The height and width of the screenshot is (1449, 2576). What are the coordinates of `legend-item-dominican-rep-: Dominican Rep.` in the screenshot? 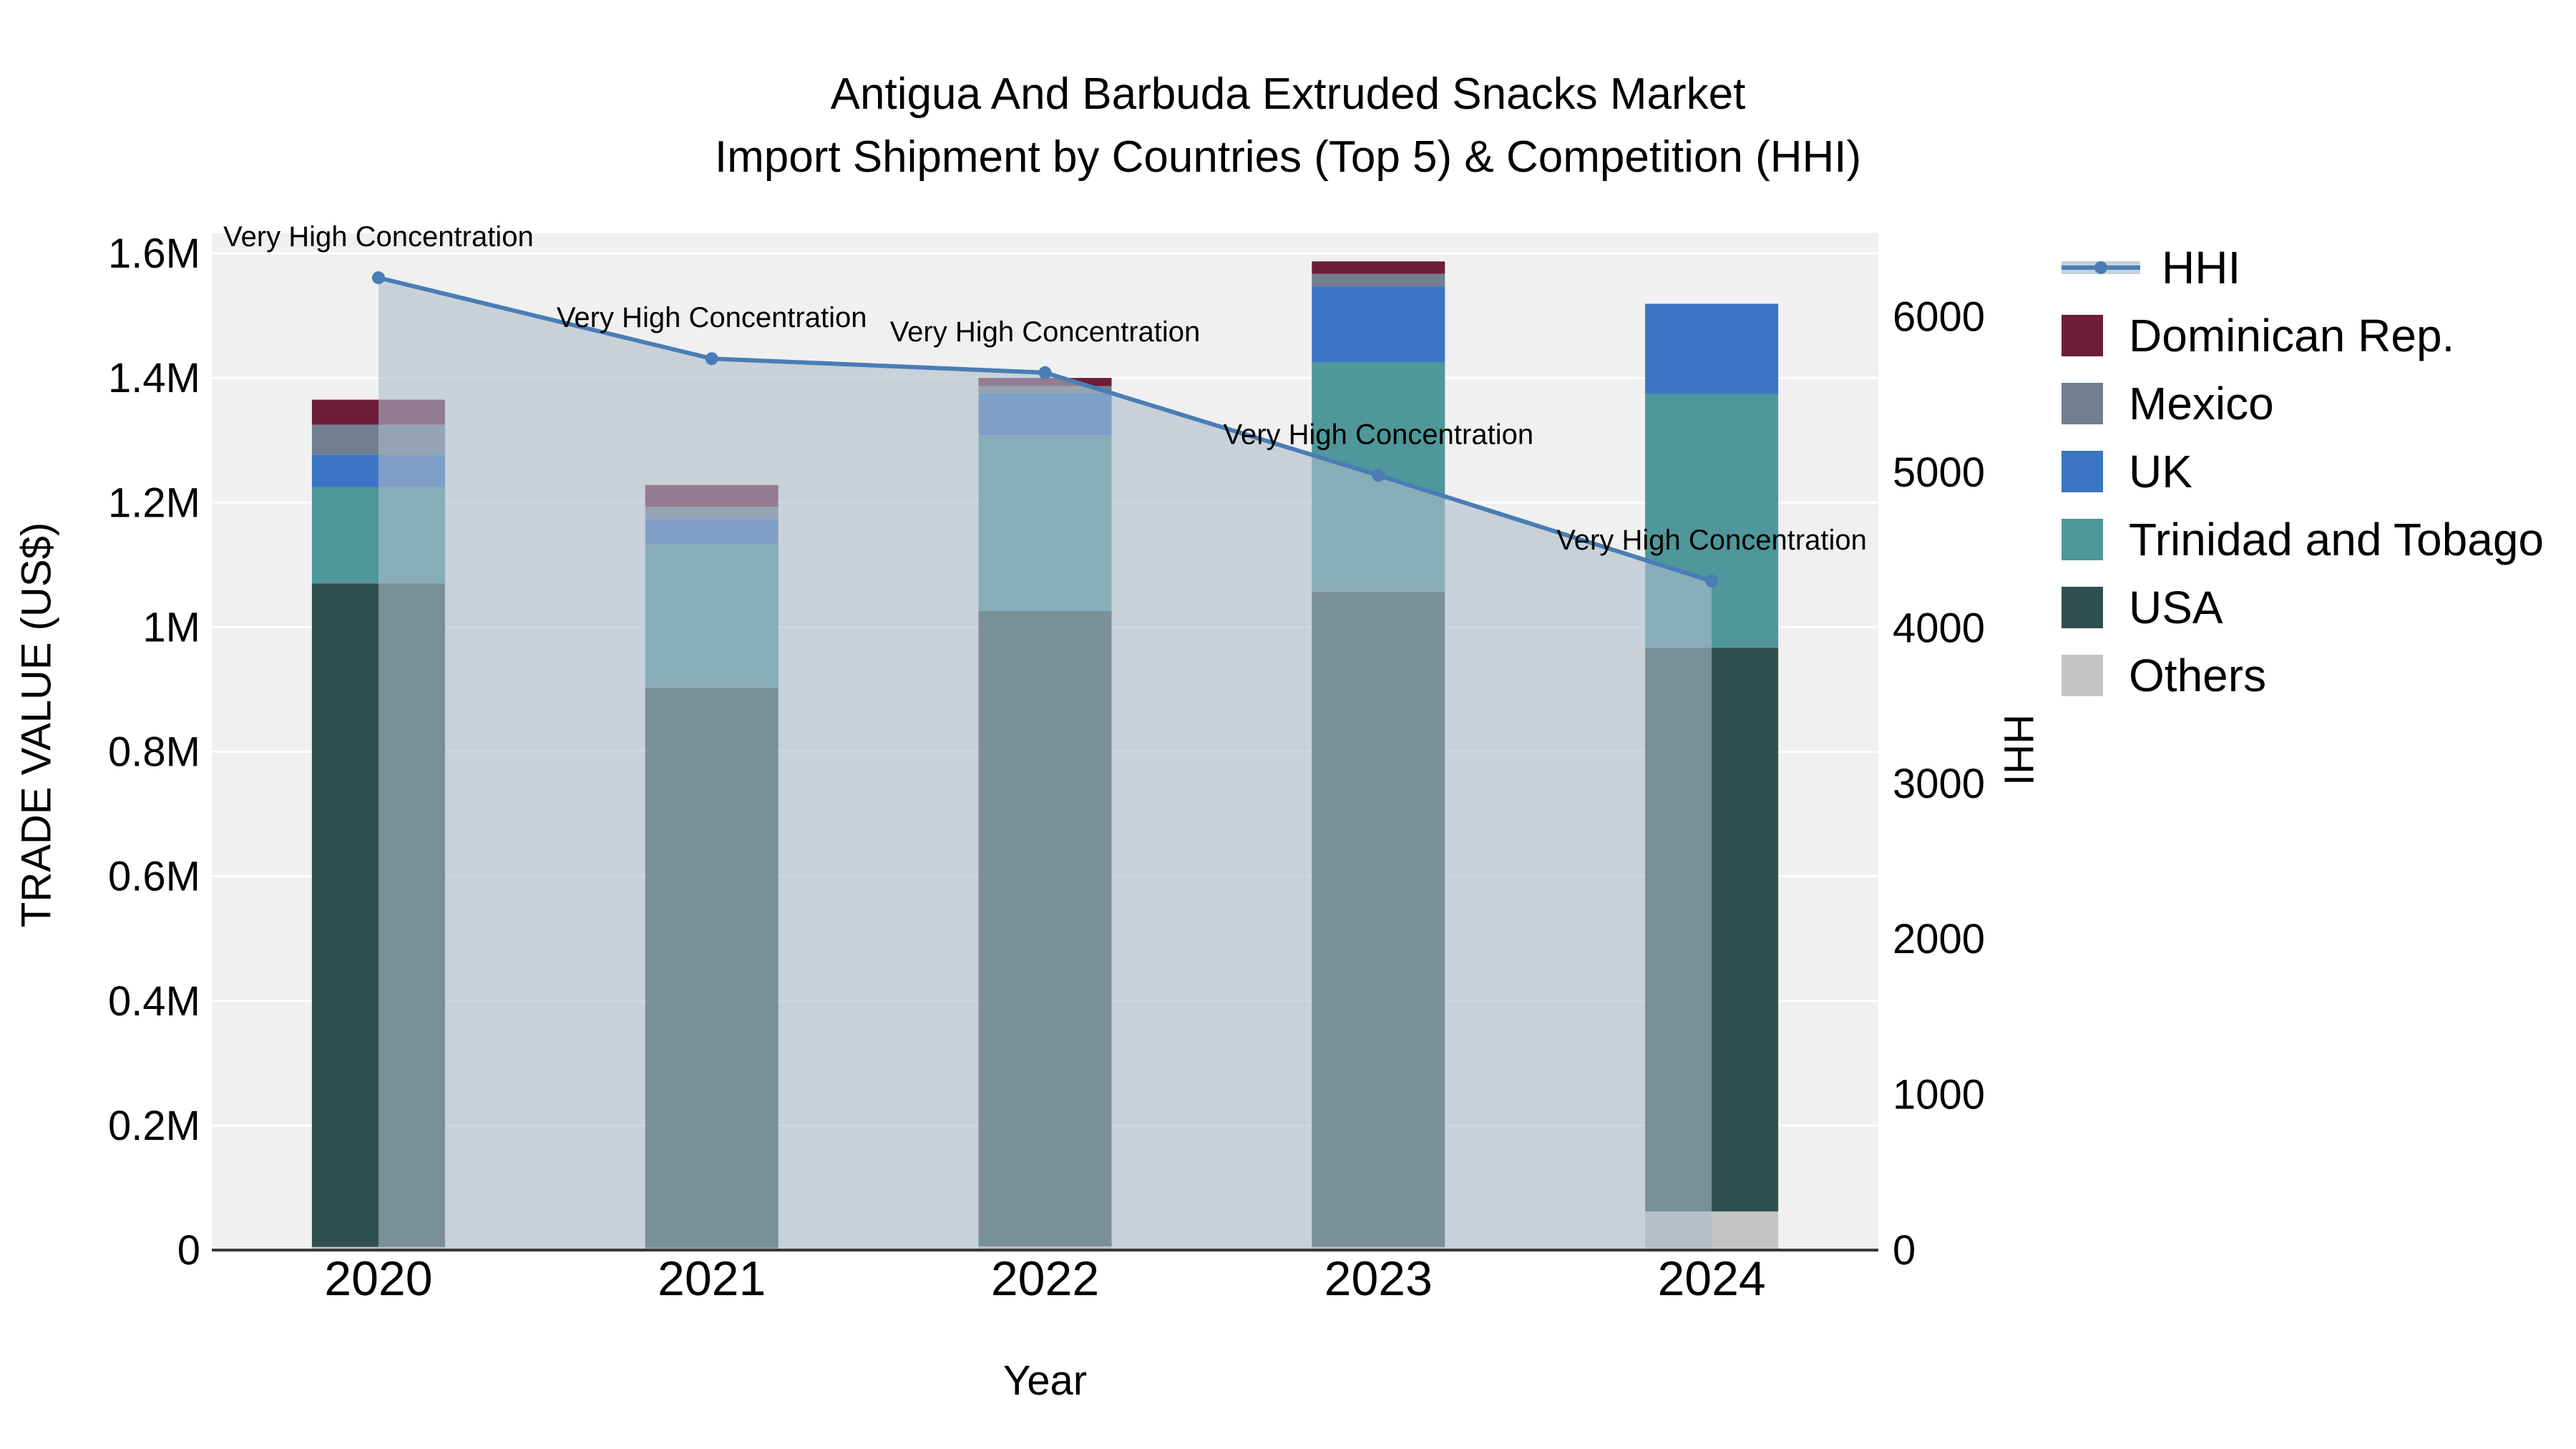 It's located at (2303, 335).